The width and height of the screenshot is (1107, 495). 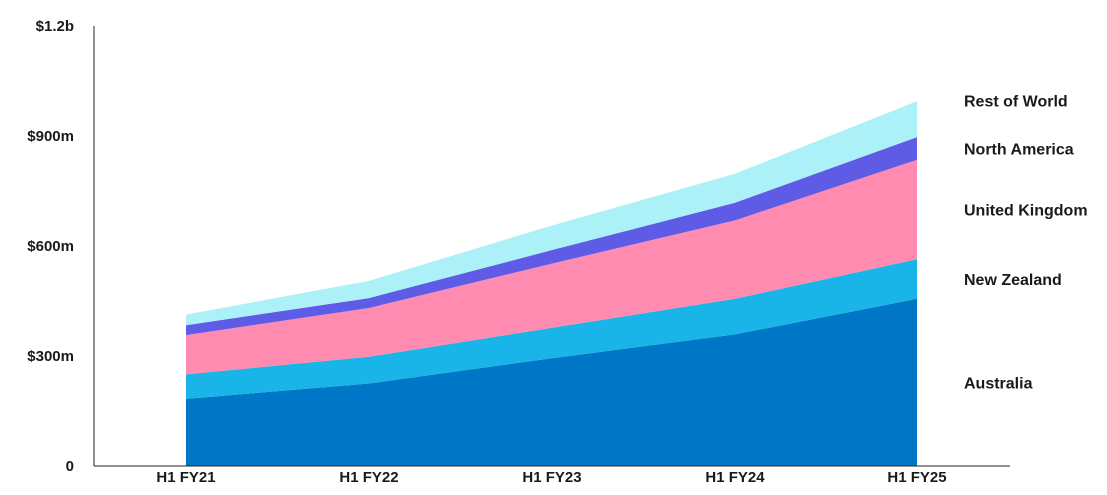 What do you see at coordinates (1013, 280) in the screenshot?
I see `legend-label-new-zealand: New Zealand` at bounding box center [1013, 280].